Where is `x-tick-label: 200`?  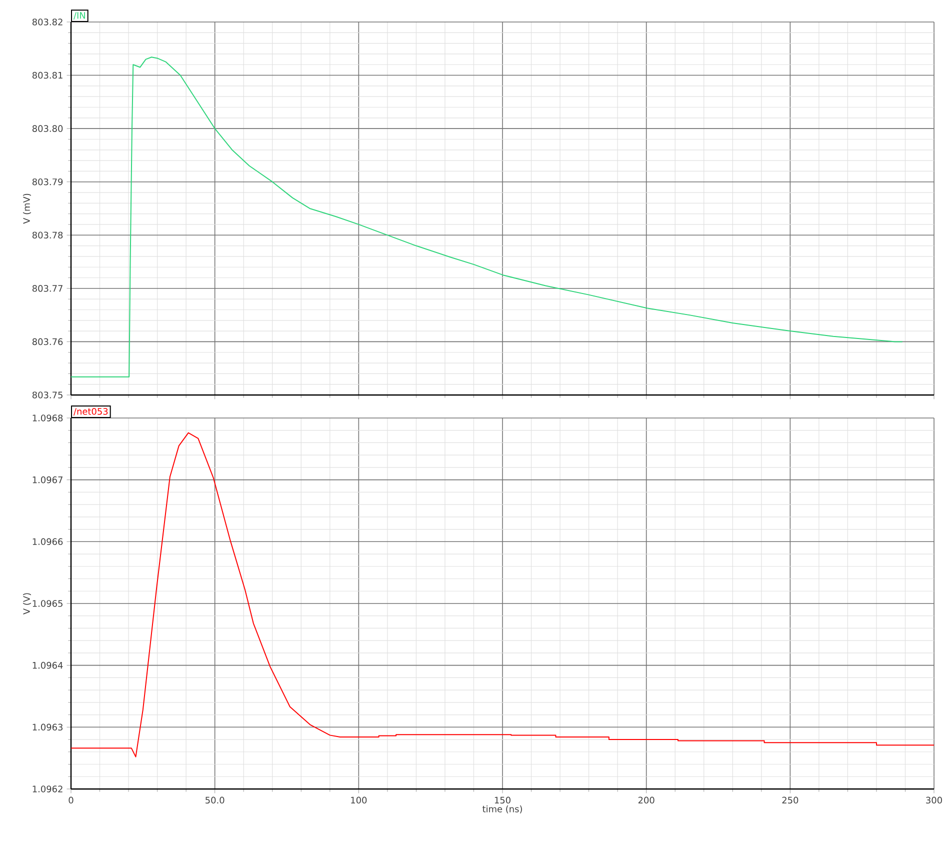 x-tick-label: 200 is located at coordinates (646, 800).